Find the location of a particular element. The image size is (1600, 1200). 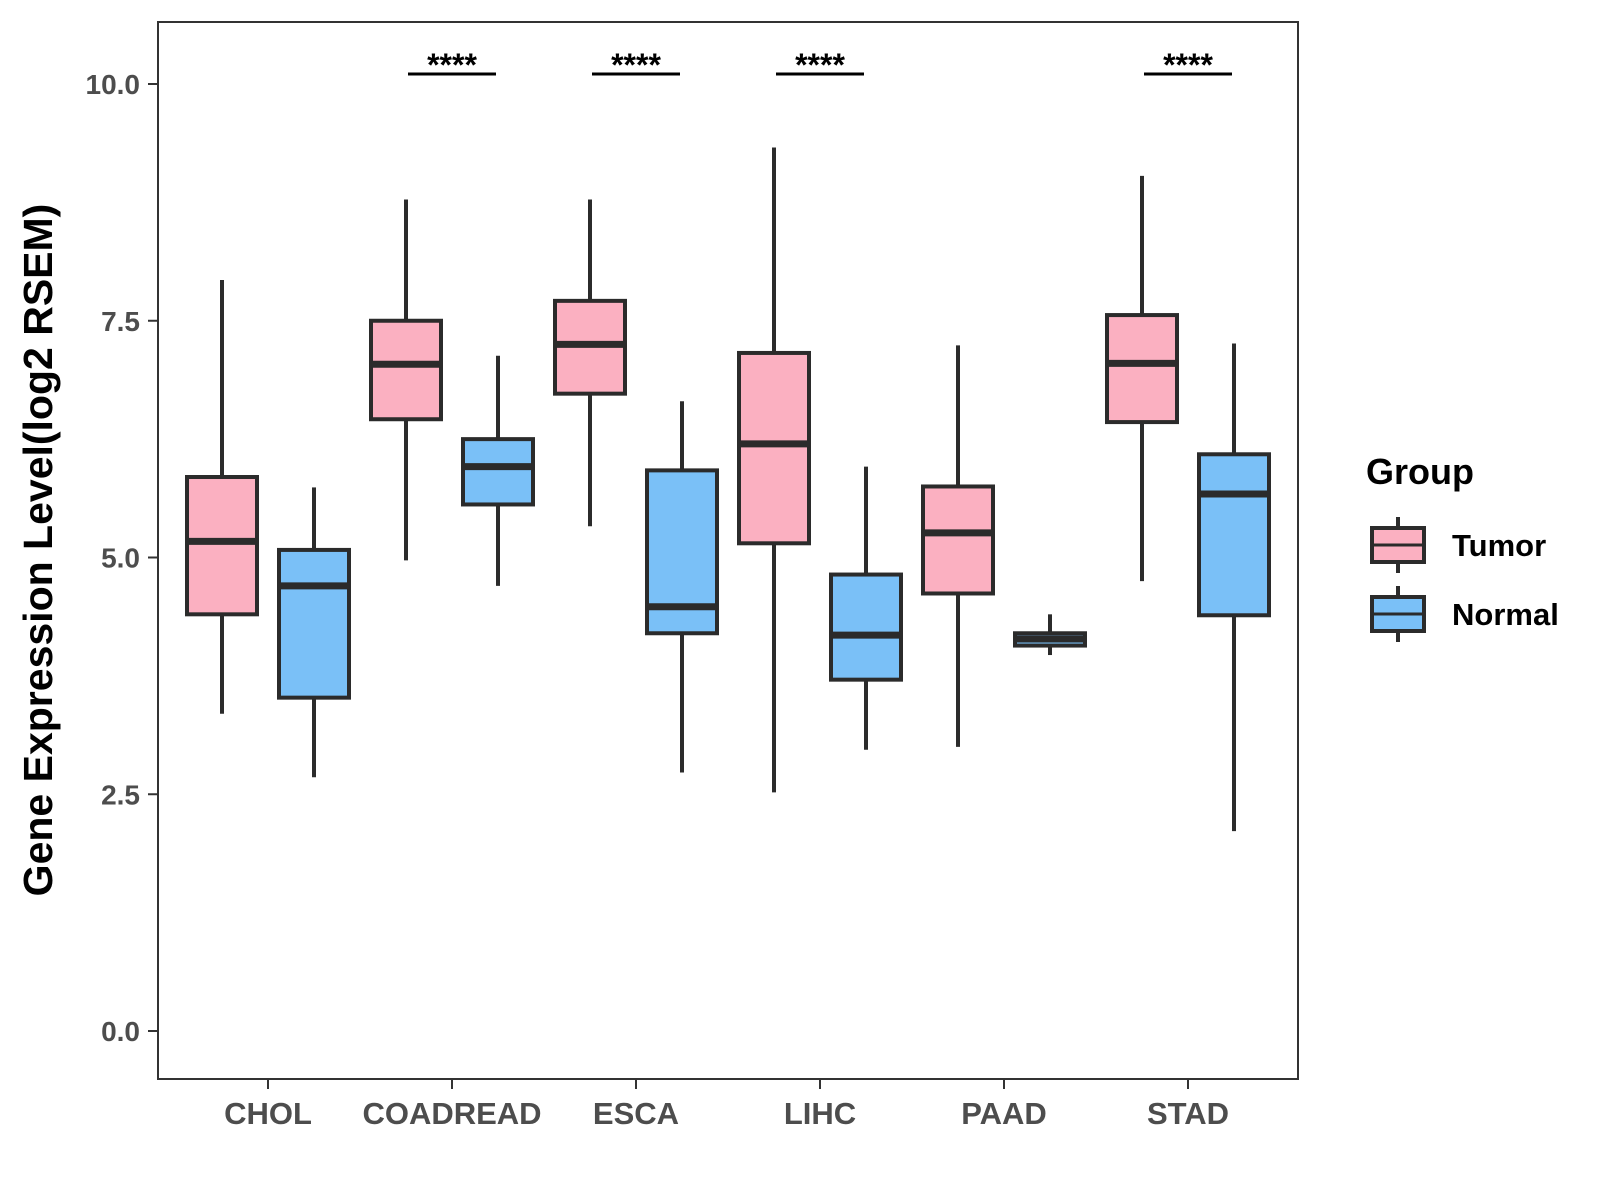

y-tick-label: 5.0 is located at coordinates (120, 558).